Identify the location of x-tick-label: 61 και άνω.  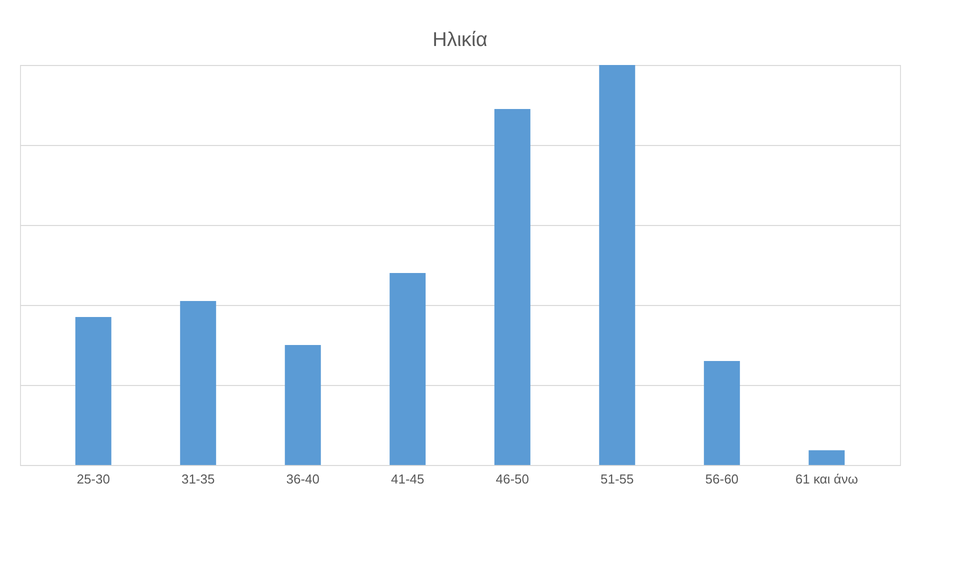
(826, 479).